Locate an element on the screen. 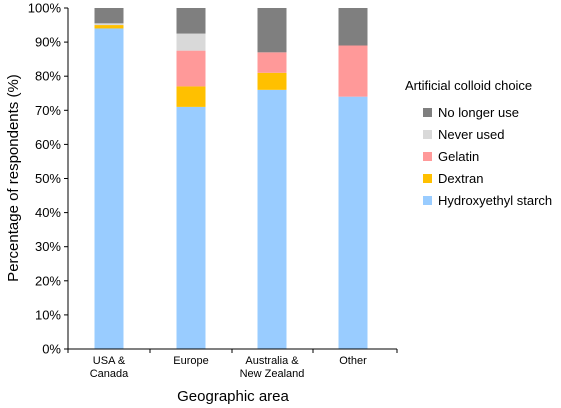  bar-segment-europe-dextran is located at coordinates (191, 96).